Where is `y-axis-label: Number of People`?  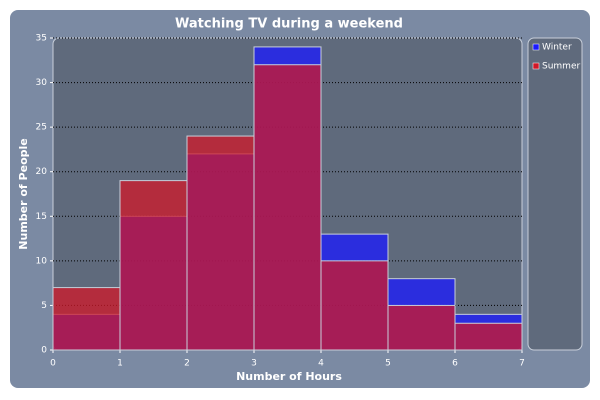
y-axis-label: Number of People is located at coordinates (23, 193).